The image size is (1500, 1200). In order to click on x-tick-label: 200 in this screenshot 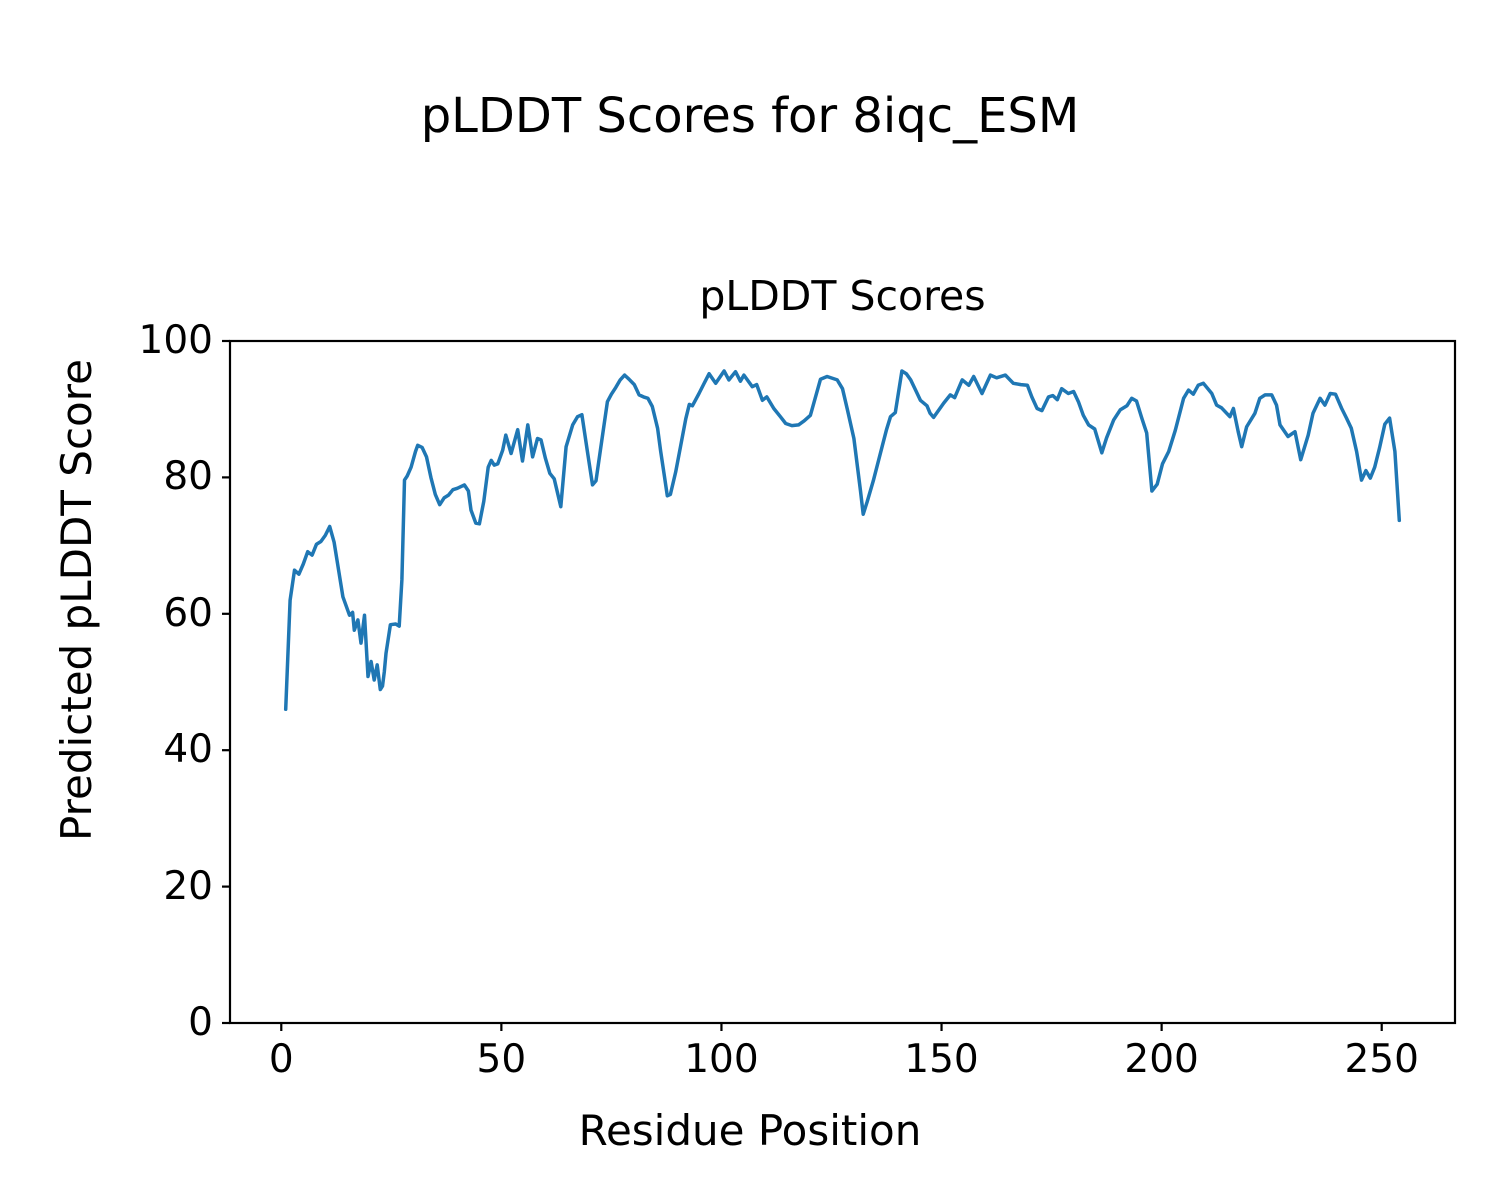, I will do `click(1161, 1059)`.